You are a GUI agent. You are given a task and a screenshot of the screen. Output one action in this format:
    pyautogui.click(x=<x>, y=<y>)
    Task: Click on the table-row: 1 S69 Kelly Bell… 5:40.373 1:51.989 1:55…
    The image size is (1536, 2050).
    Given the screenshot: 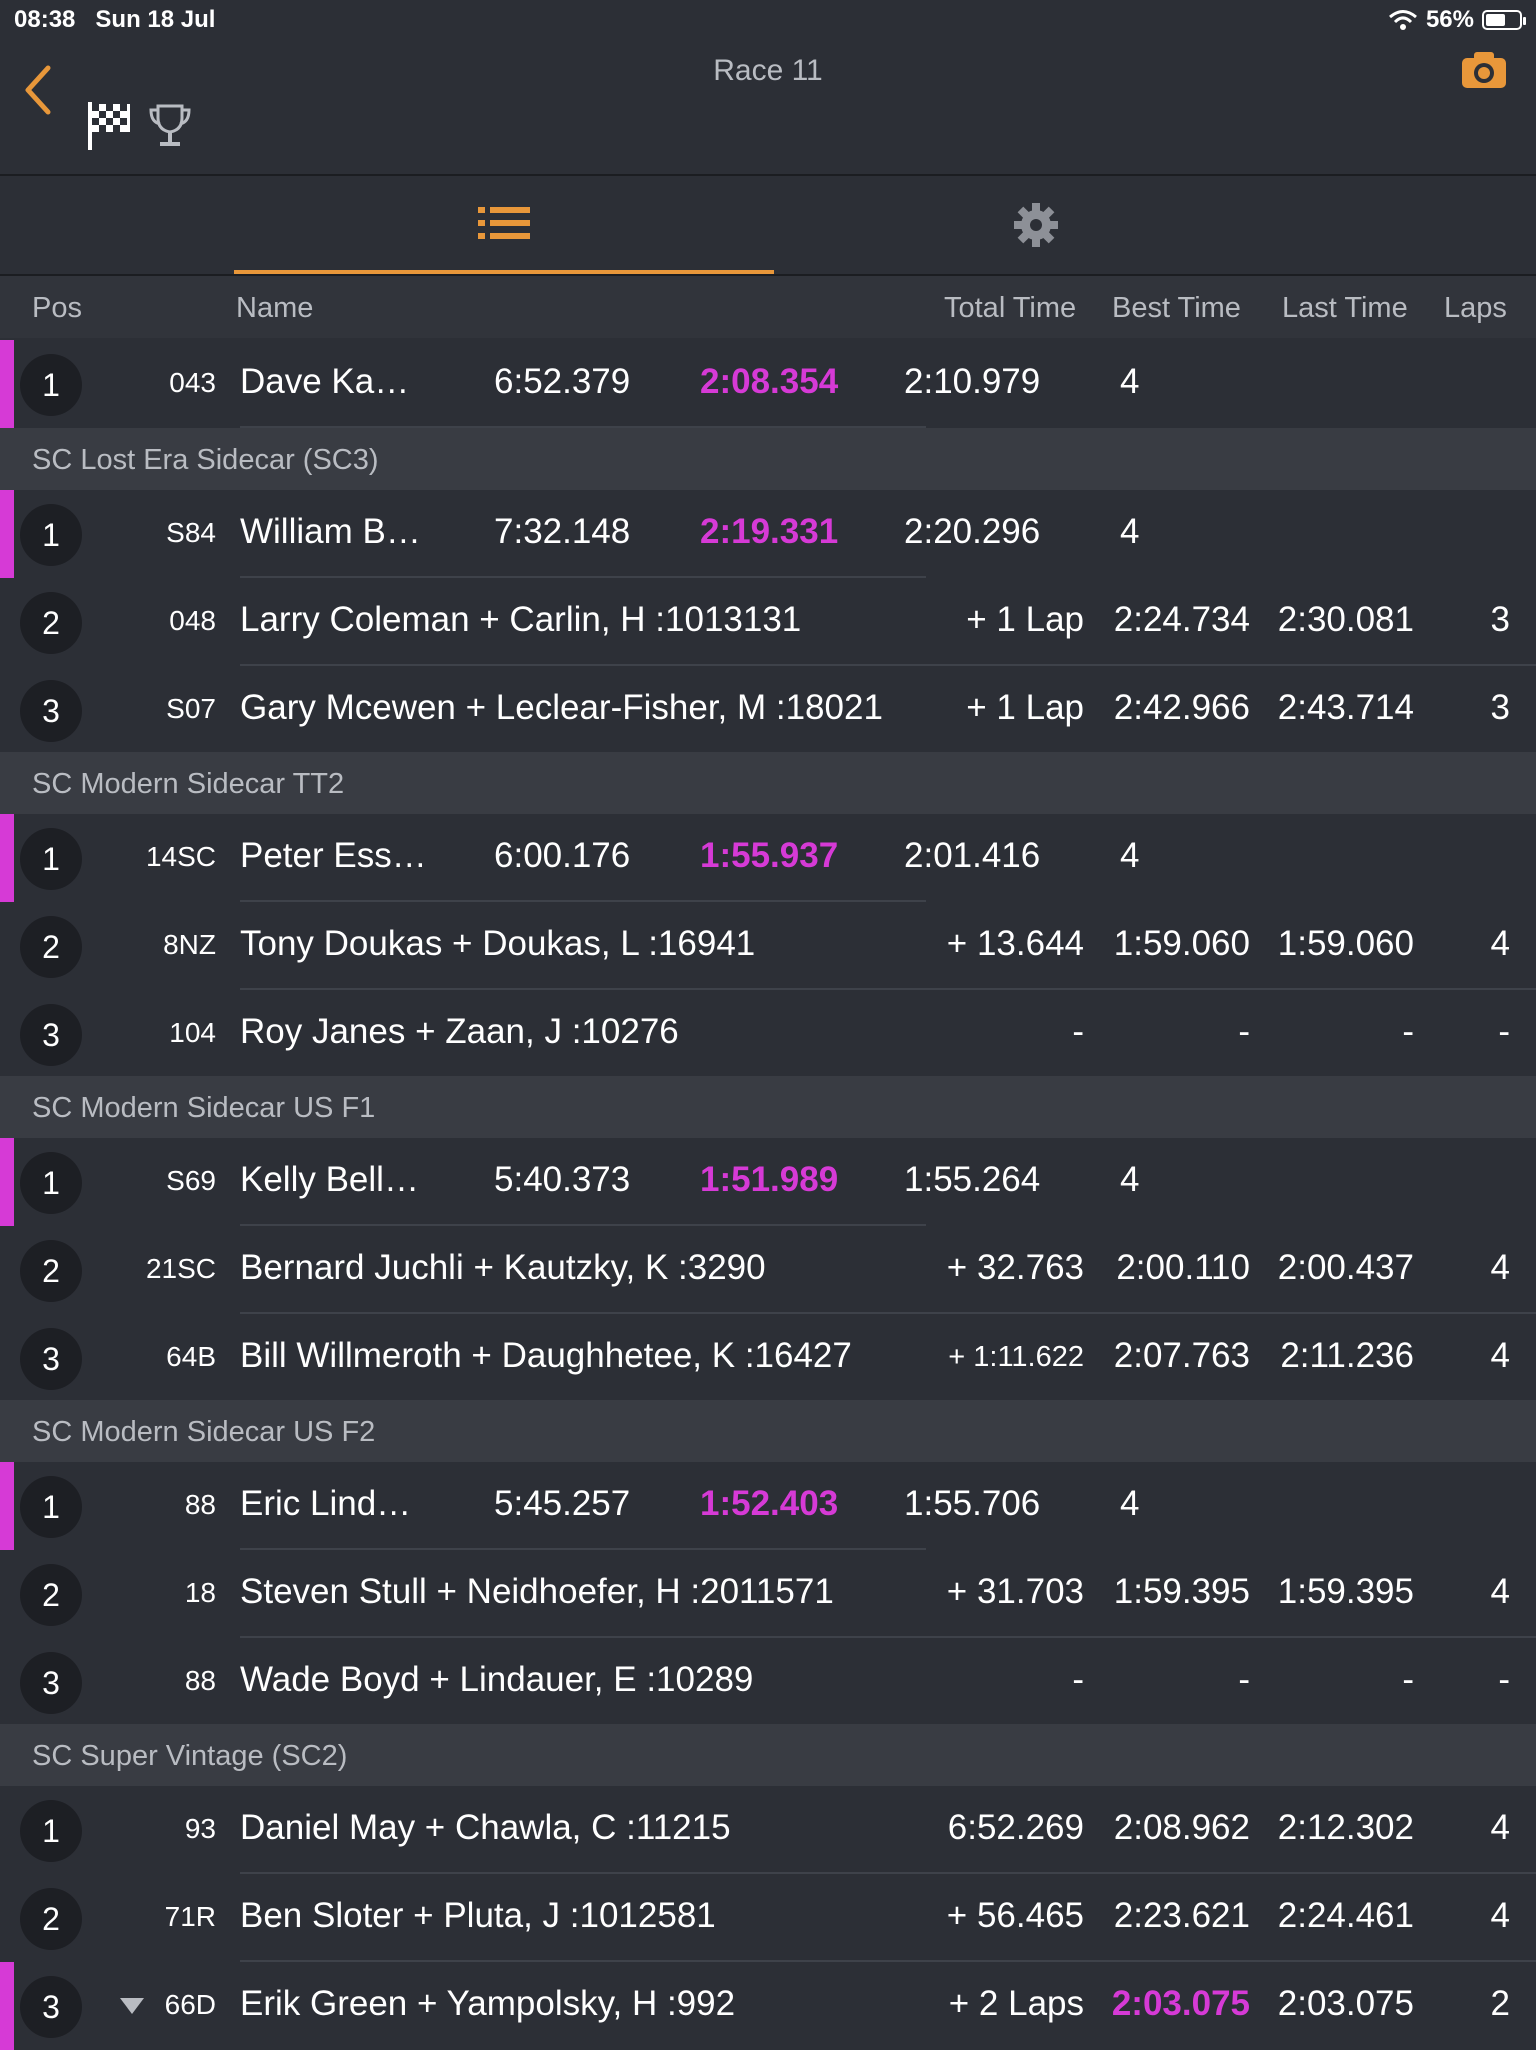 What is the action you would take?
    pyautogui.click(x=768, y=1182)
    